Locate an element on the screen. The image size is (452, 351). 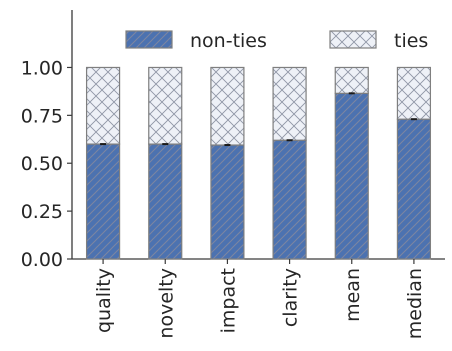
legend-label-non-ties: non-ties is located at coordinates (228, 41).